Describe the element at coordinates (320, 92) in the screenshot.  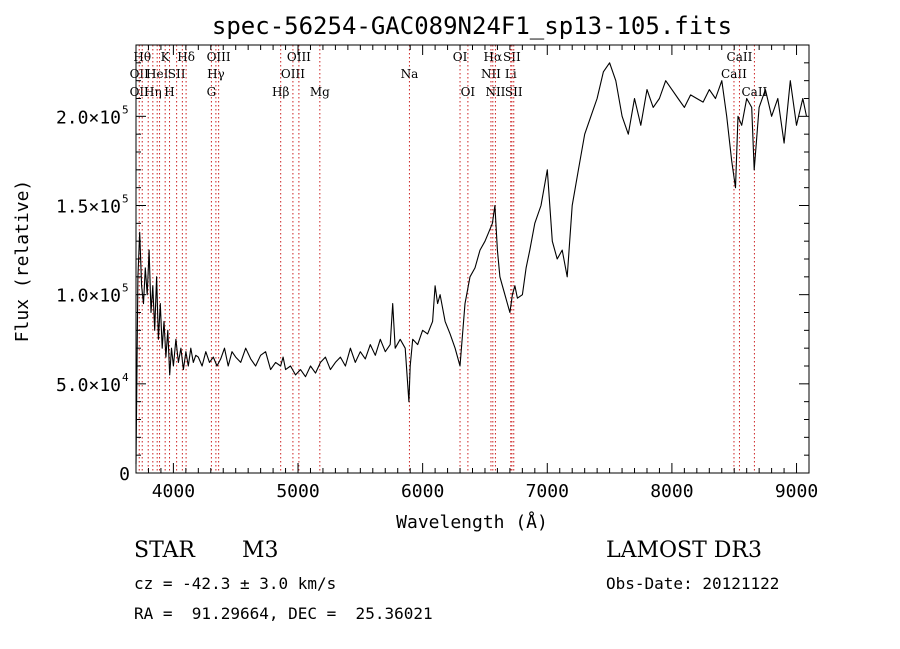
I see `marker-label: Mg` at that location.